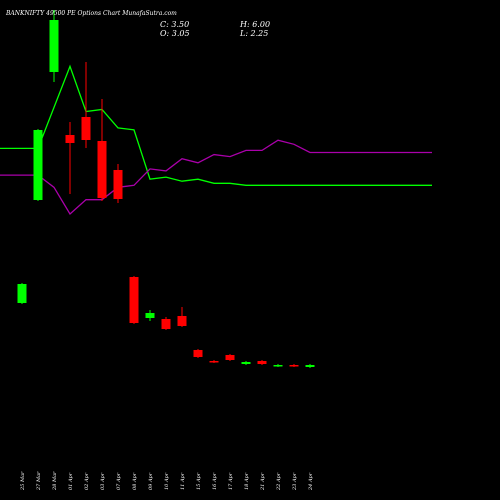 The image size is (500, 500). What do you see at coordinates (23, 481) in the screenshot?
I see `x-tick-label: 25 Mar` at bounding box center [23, 481].